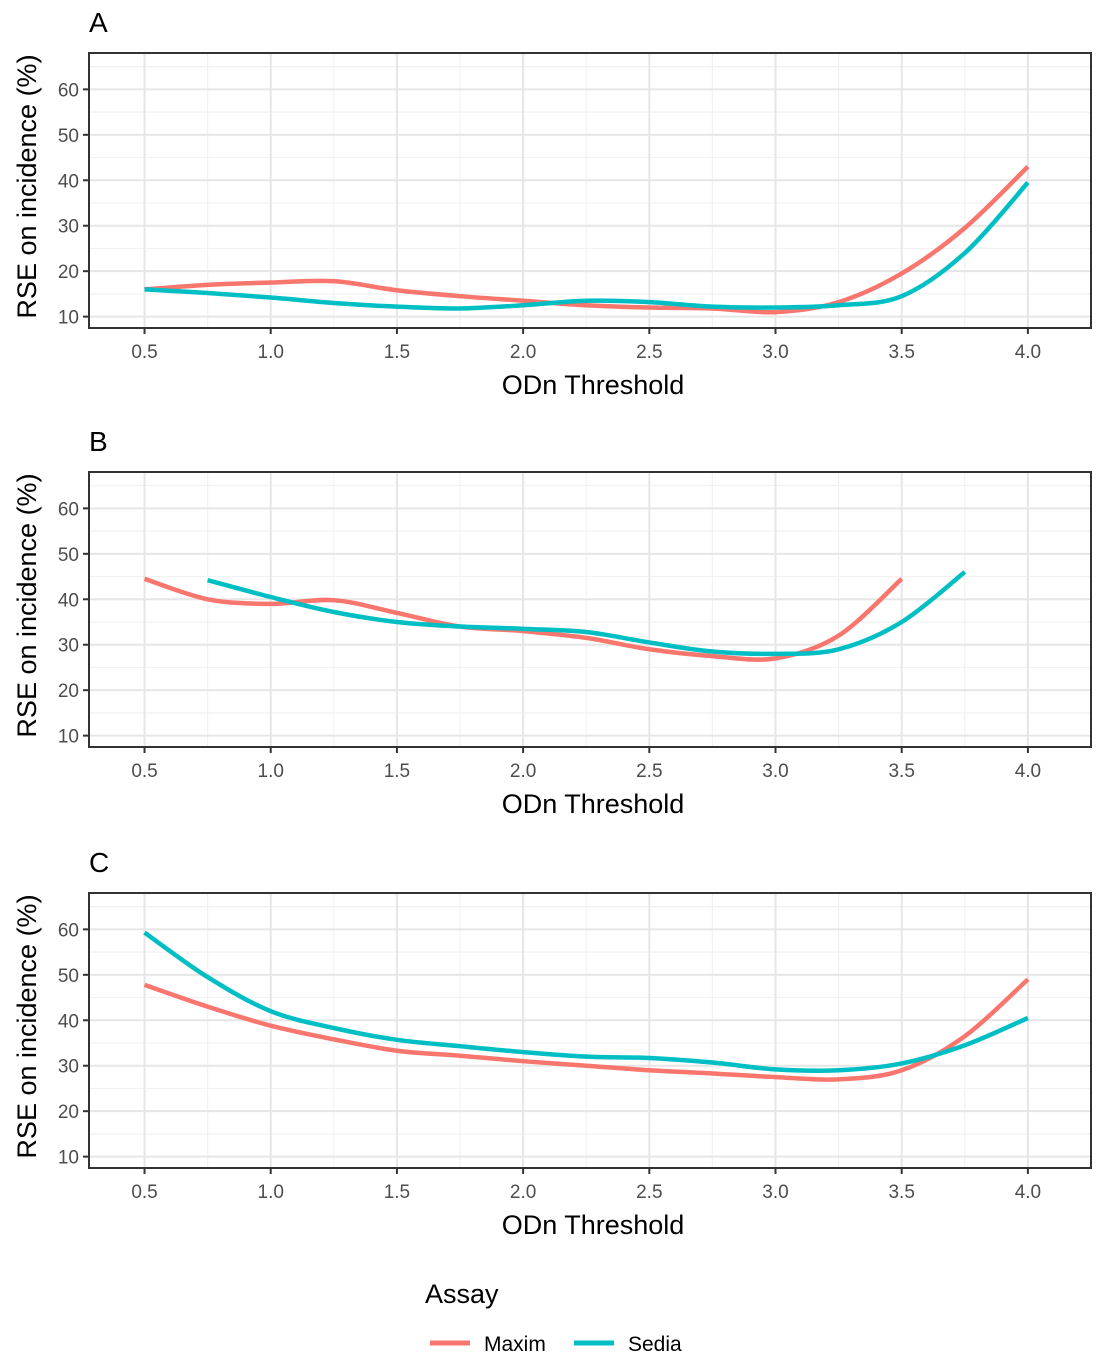 This screenshot has height=1354, width=1107. What do you see at coordinates (98, 22) in the screenshot?
I see `panel-a-tag: A` at bounding box center [98, 22].